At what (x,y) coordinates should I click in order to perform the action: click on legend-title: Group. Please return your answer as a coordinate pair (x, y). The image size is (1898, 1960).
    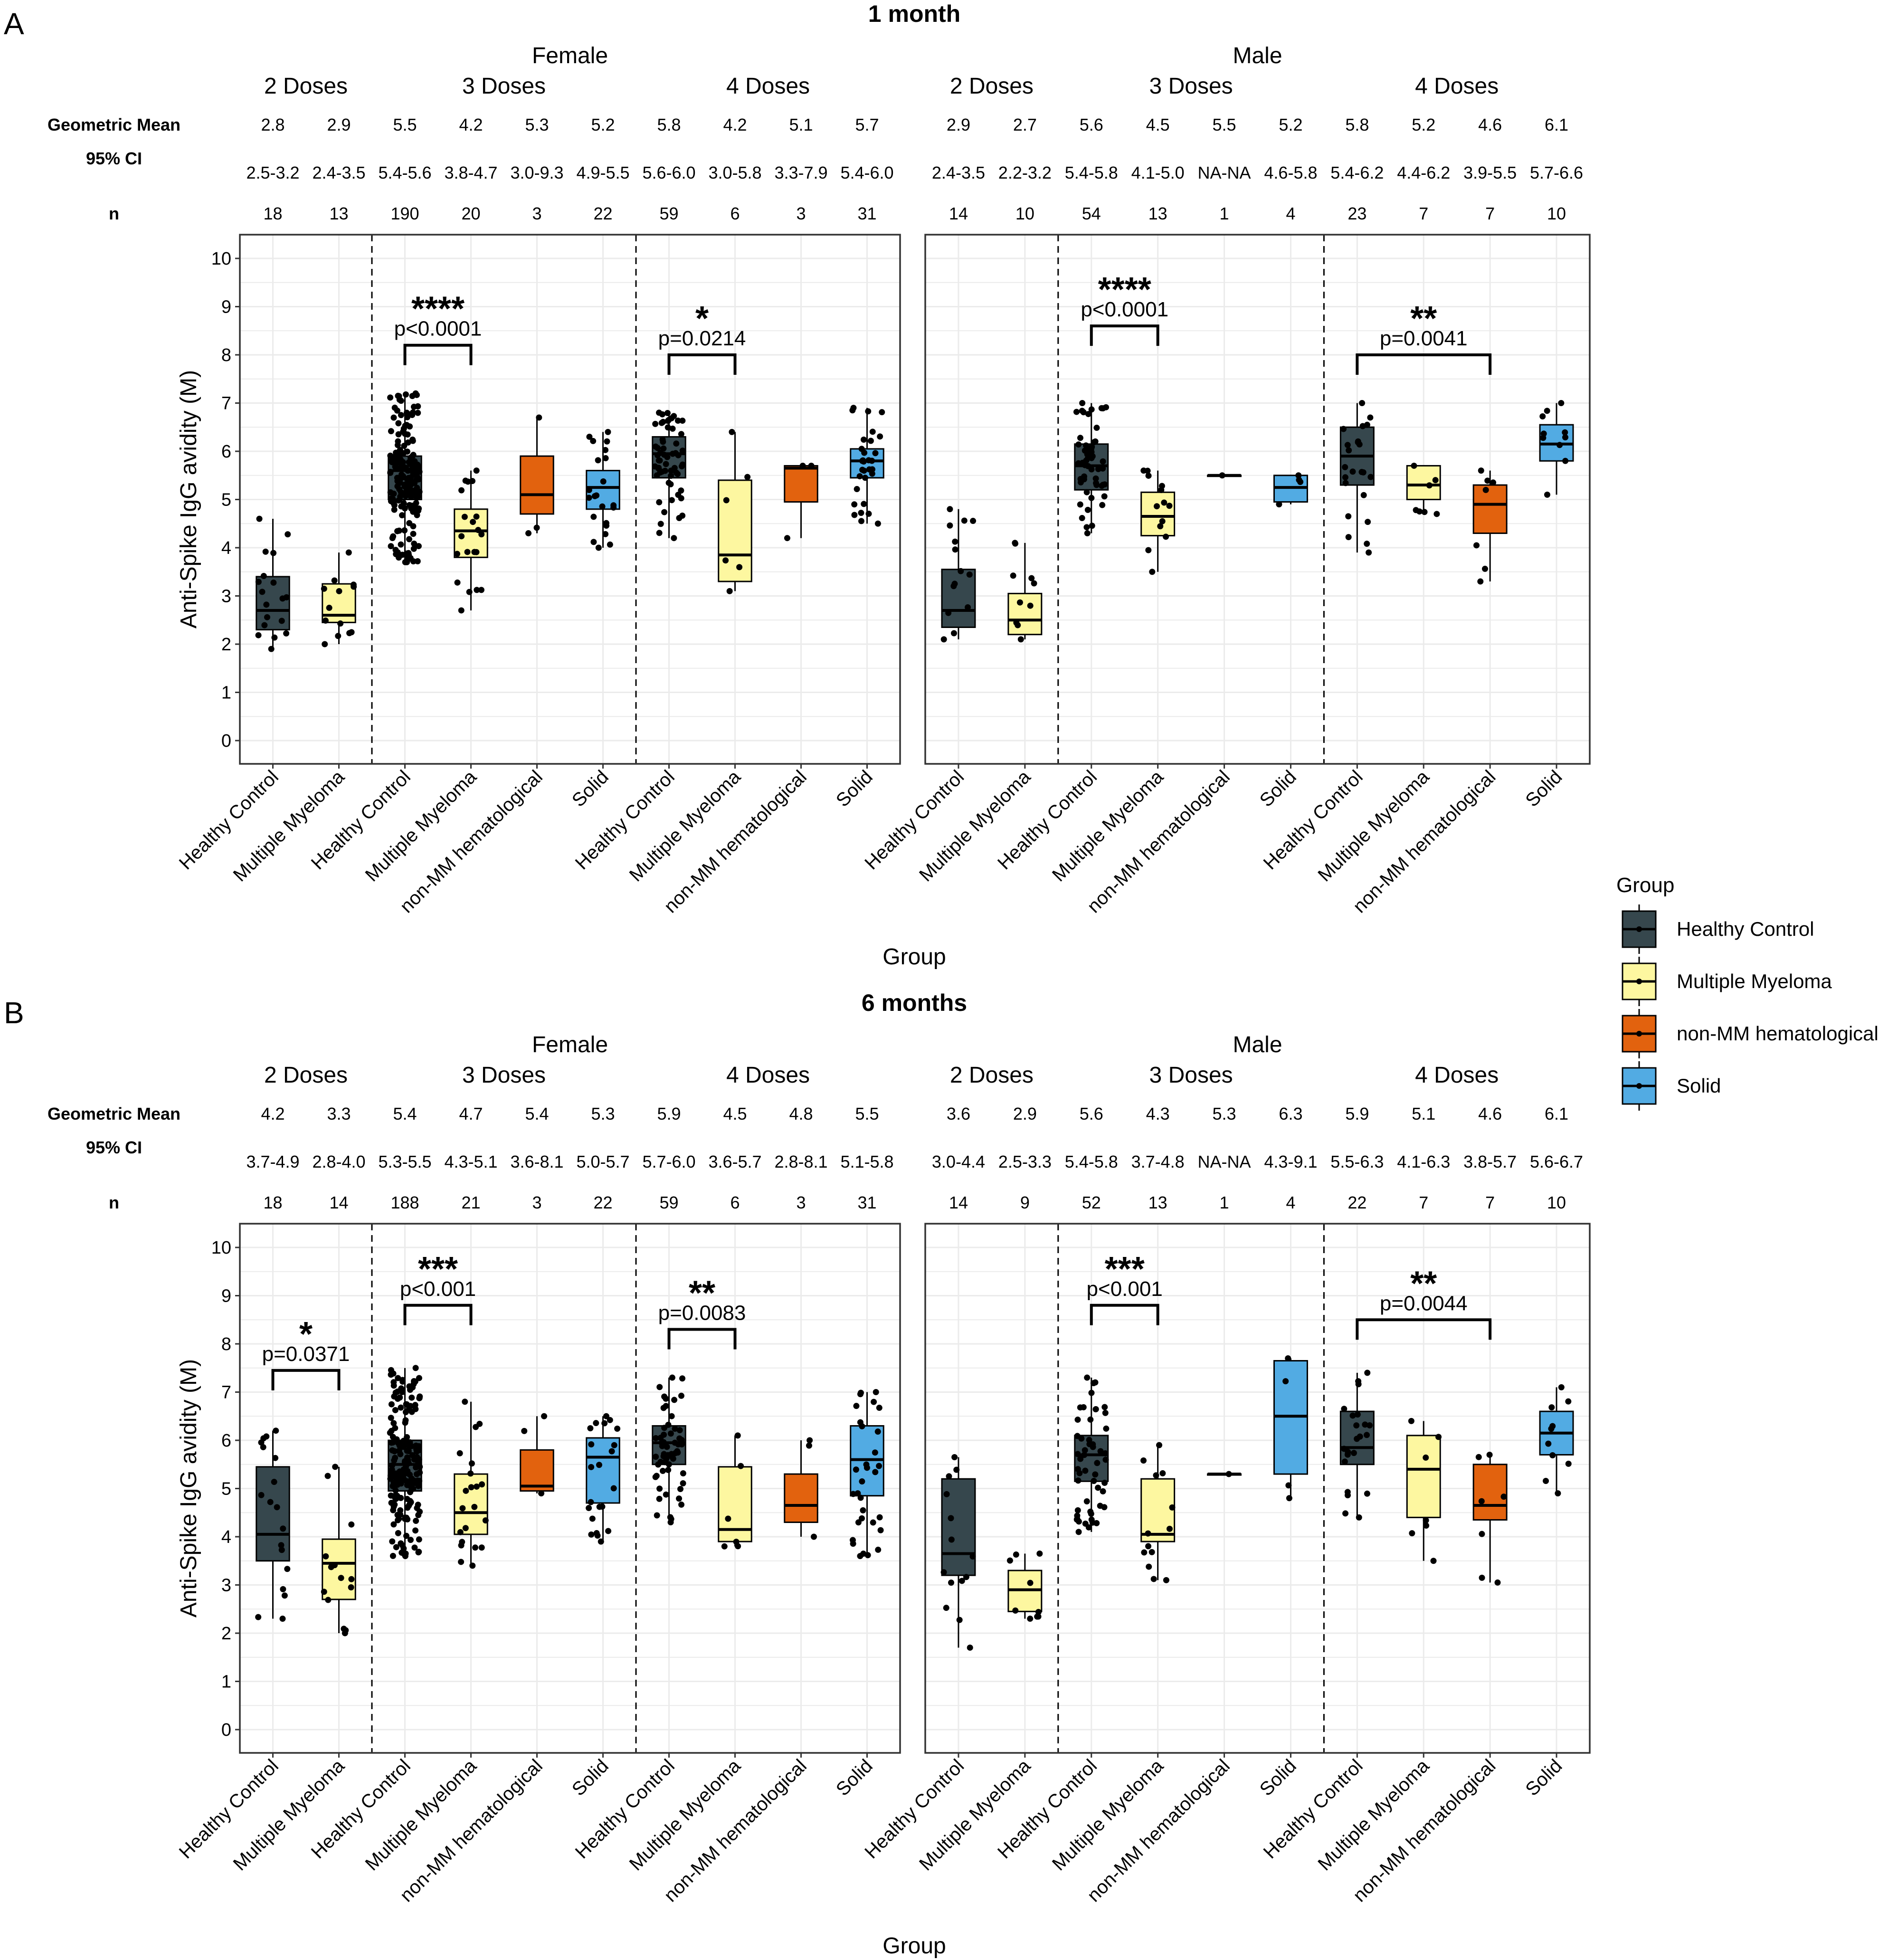
    Looking at the image, I should click on (1645, 885).